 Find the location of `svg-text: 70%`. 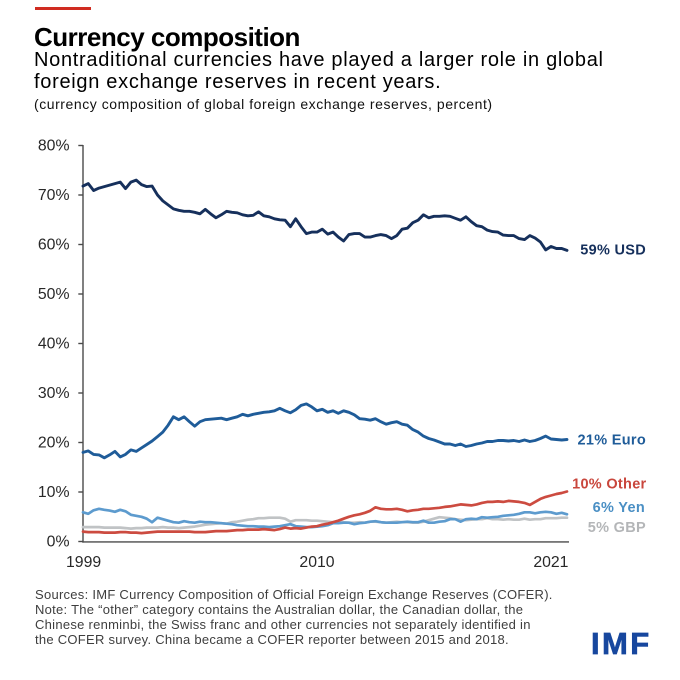

svg-text: 70% is located at coordinates (54, 195).